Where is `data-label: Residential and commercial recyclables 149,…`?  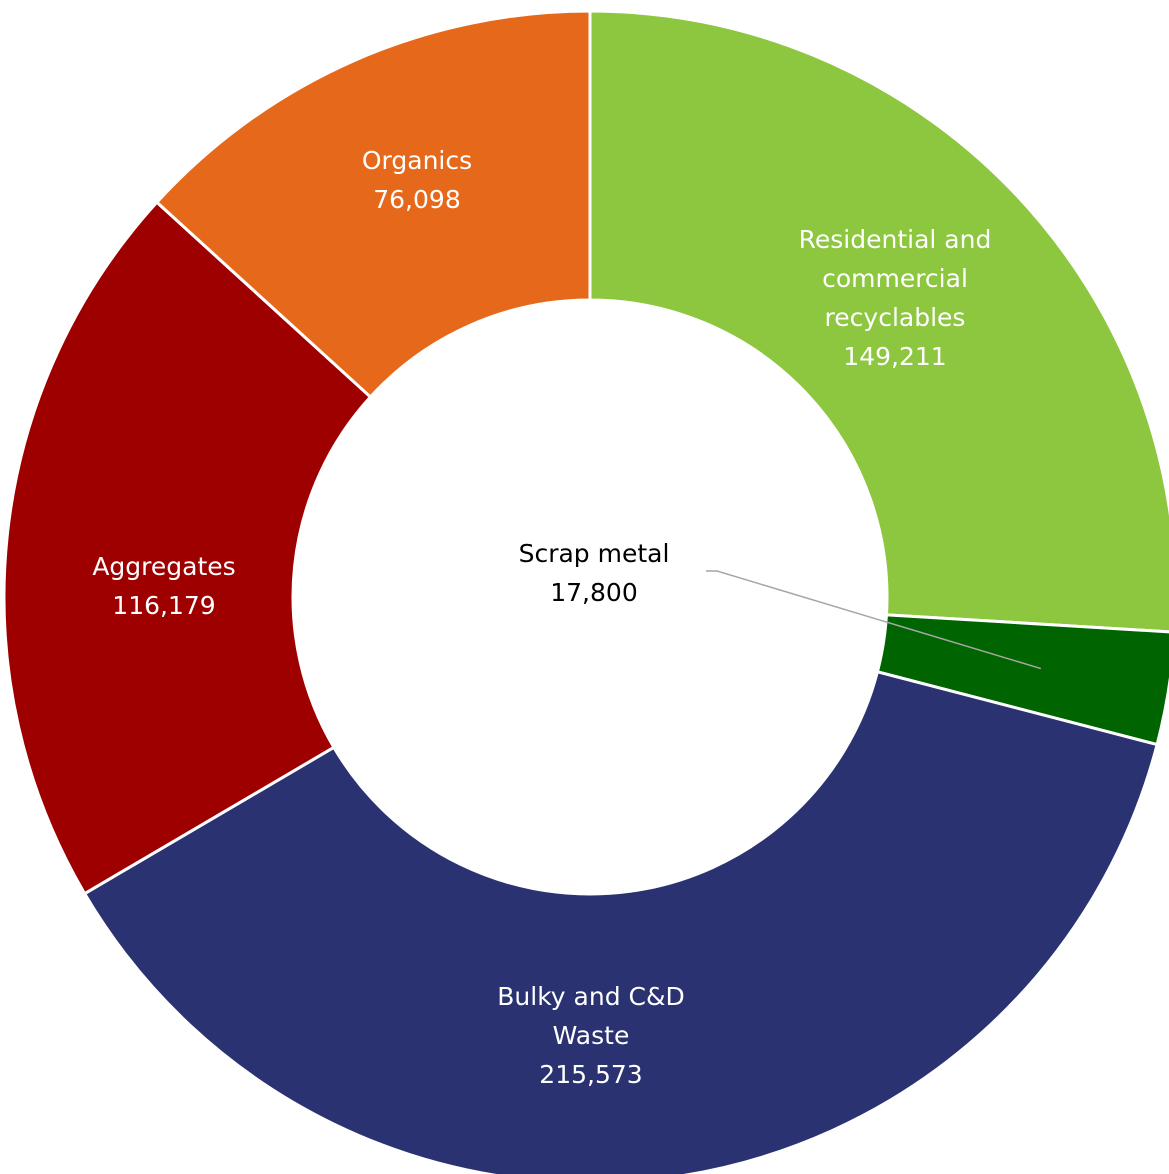 data-label: Residential and commercial recyclables 149,… is located at coordinates (895, 298).